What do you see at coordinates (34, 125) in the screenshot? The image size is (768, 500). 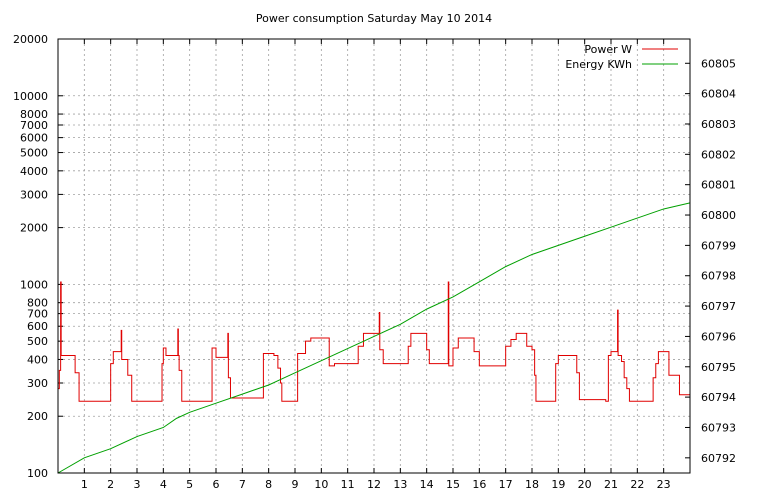 I see `y-tick-label: 7000` at bounding box center [34, 125].